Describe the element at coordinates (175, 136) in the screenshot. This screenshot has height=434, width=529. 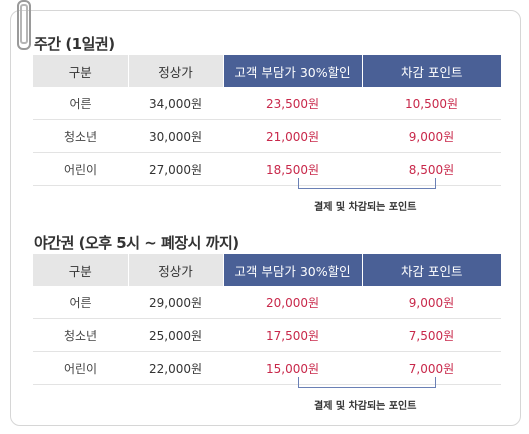
I see `row-regular-price: 30,000원` at that location.